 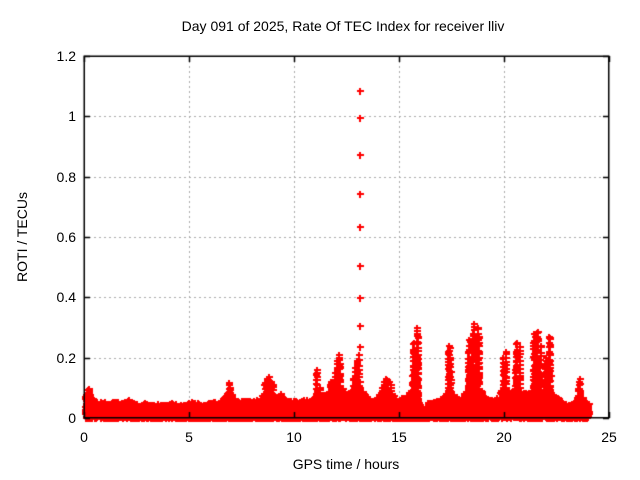 What do you see at coordinates (504, 437) in the screenshot?
I see `x-tick-label: 20` at bounding box center [504, 437].